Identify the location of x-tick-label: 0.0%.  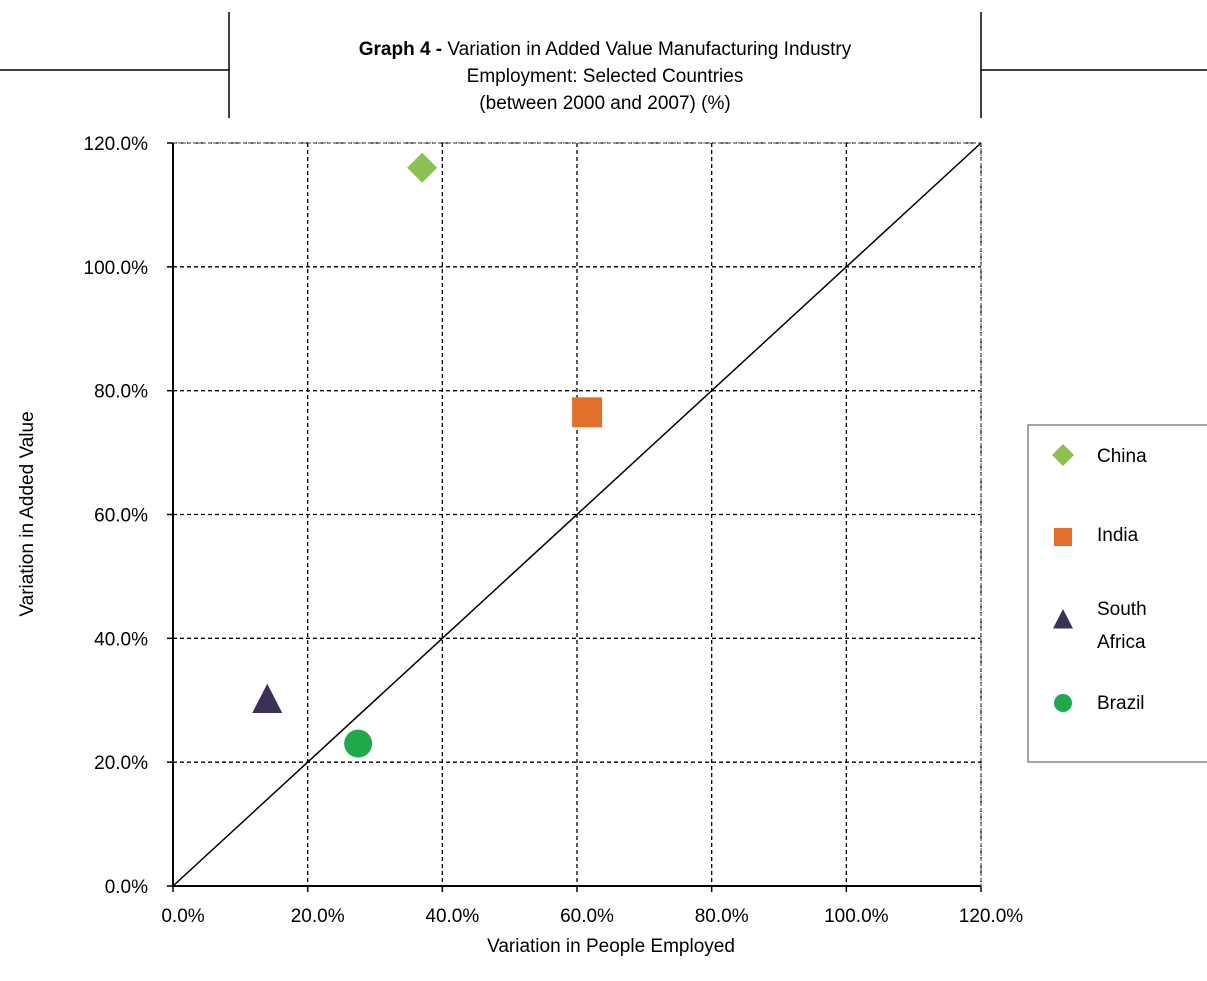
(182, 916).